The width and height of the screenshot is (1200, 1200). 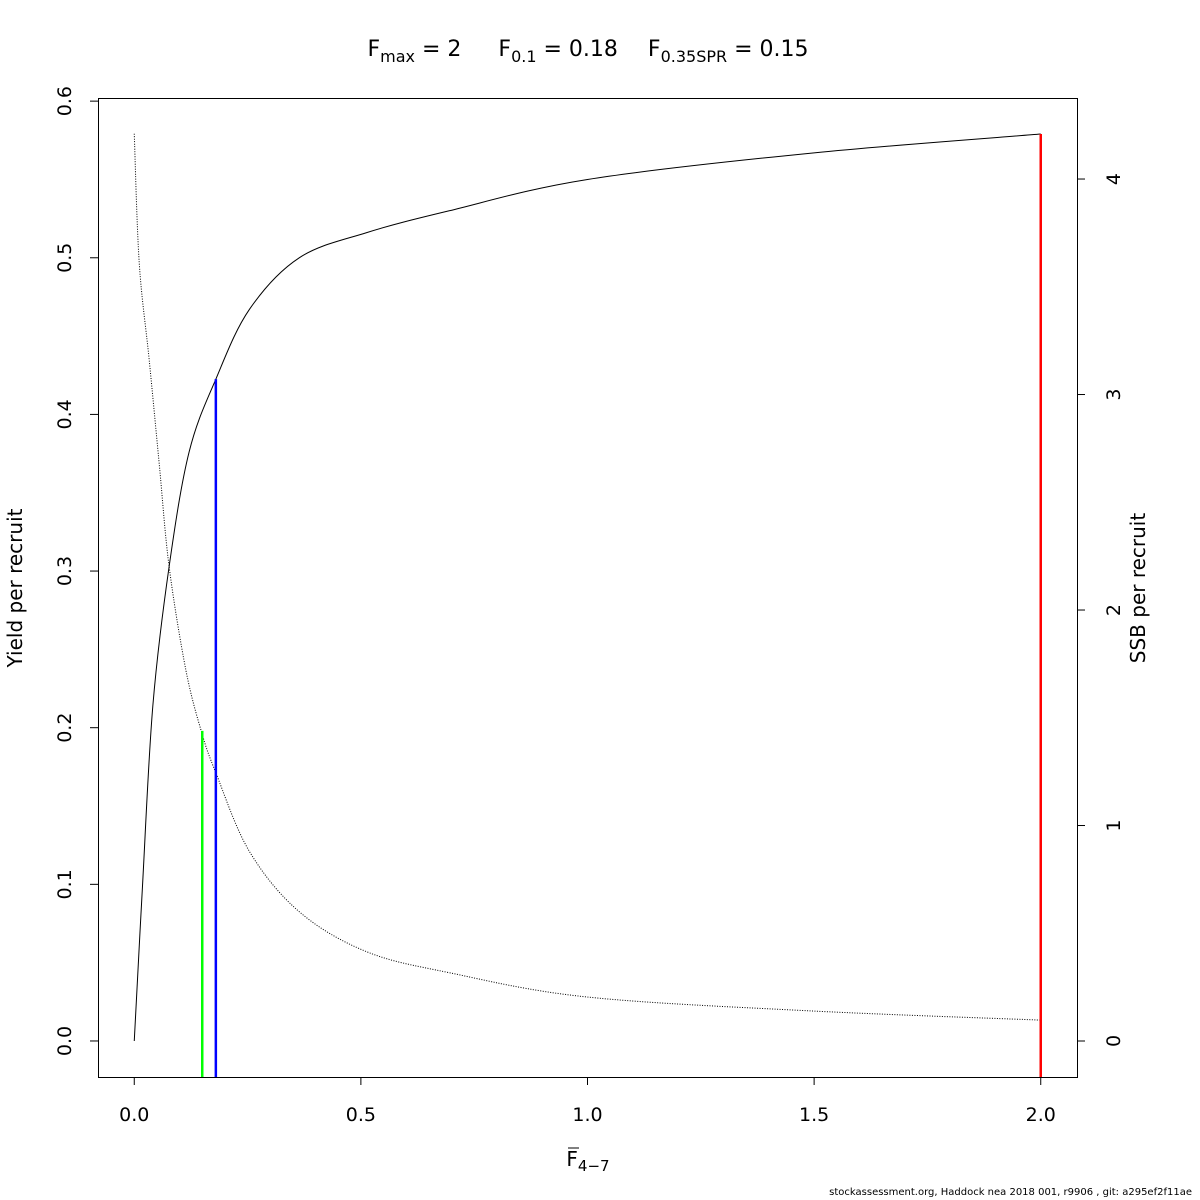 What do you see at coordinates (65, 728) in the screenshot?
I see `y-left-tick-label: 0.2` at bounding box center [65, 728].